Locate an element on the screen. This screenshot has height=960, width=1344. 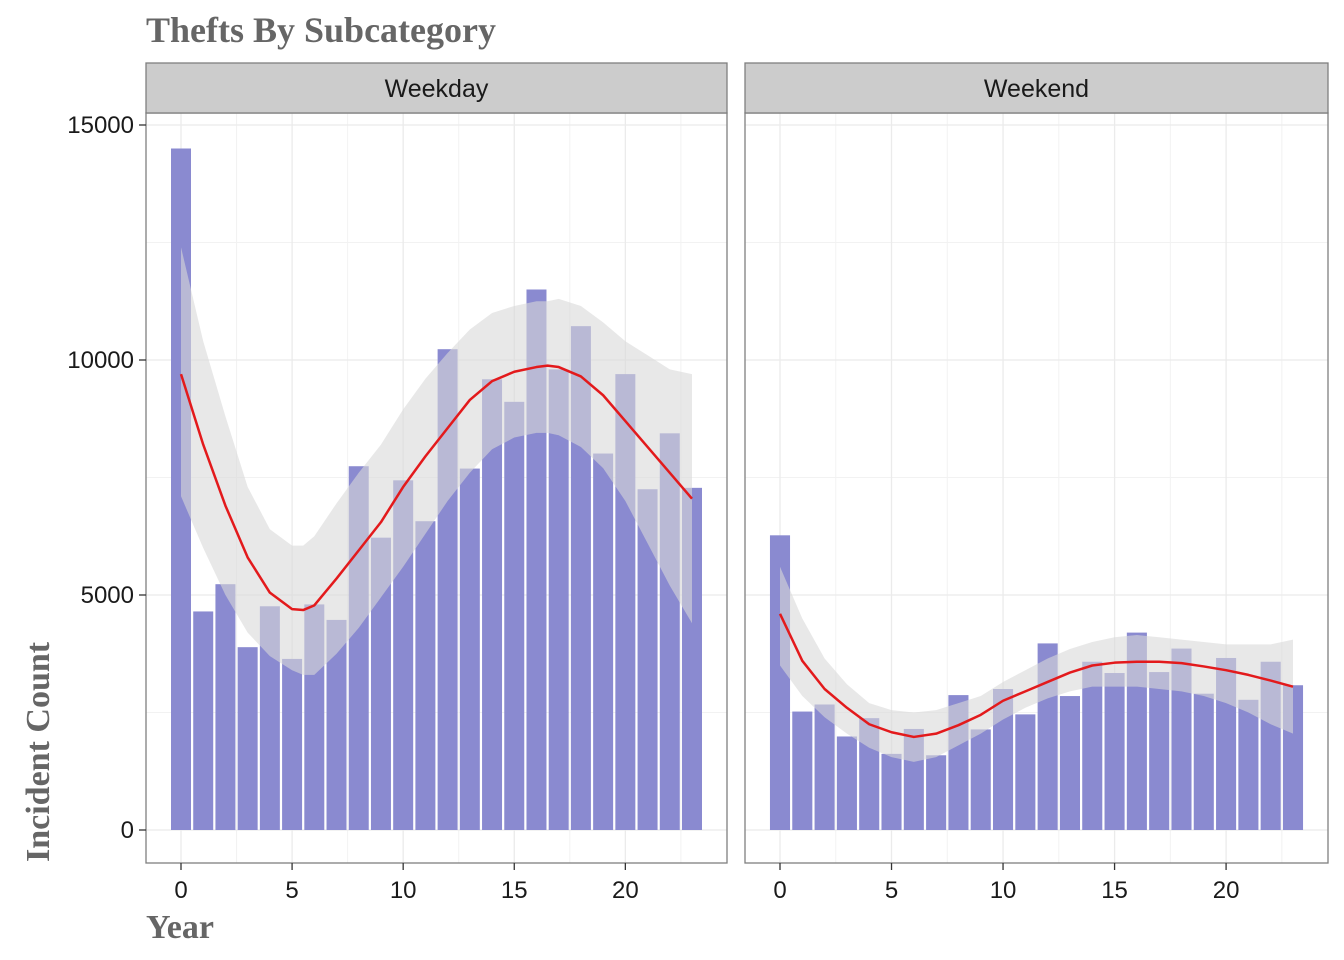
chart-title: Thefts By Subcategory is located at coordinates (321, 30).